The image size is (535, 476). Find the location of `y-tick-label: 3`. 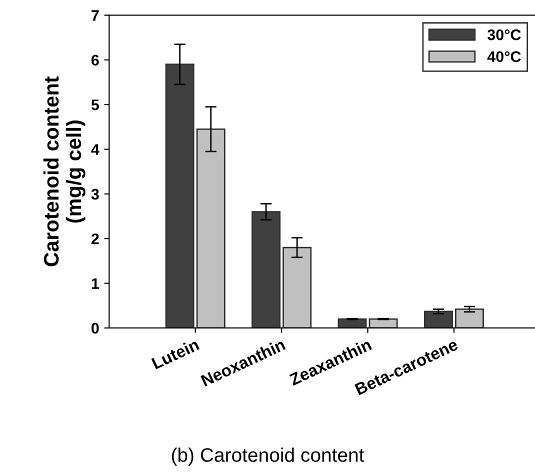

y-tick-label: 3 is located at coordinates (95, 194).